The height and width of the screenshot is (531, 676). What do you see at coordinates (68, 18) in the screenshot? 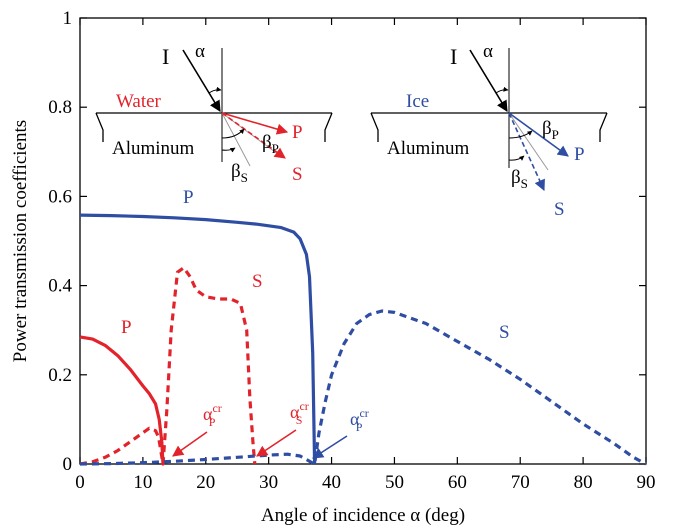
I see `y-tick-label: 1` at bounding box center [68, 18].